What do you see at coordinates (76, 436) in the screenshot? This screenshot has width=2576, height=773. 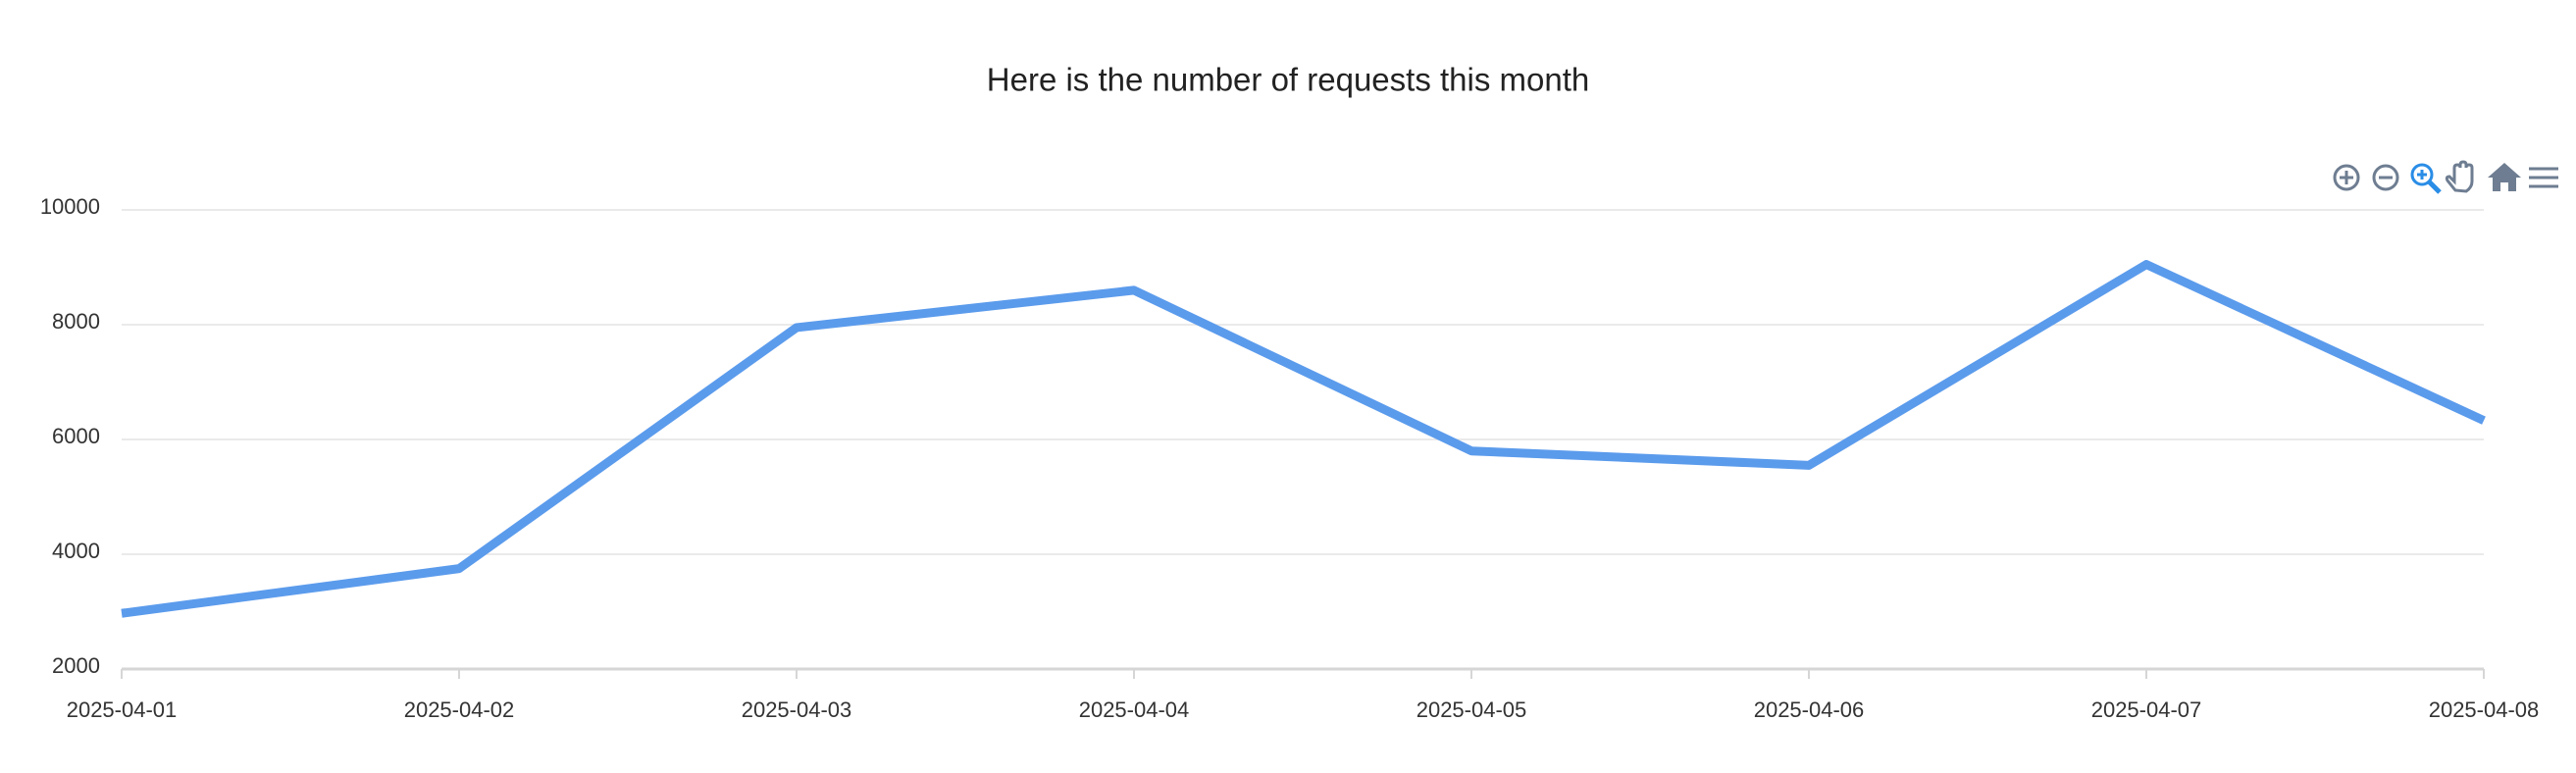 I see `y-tick-label: 6000` at bounding box center [76, 436].